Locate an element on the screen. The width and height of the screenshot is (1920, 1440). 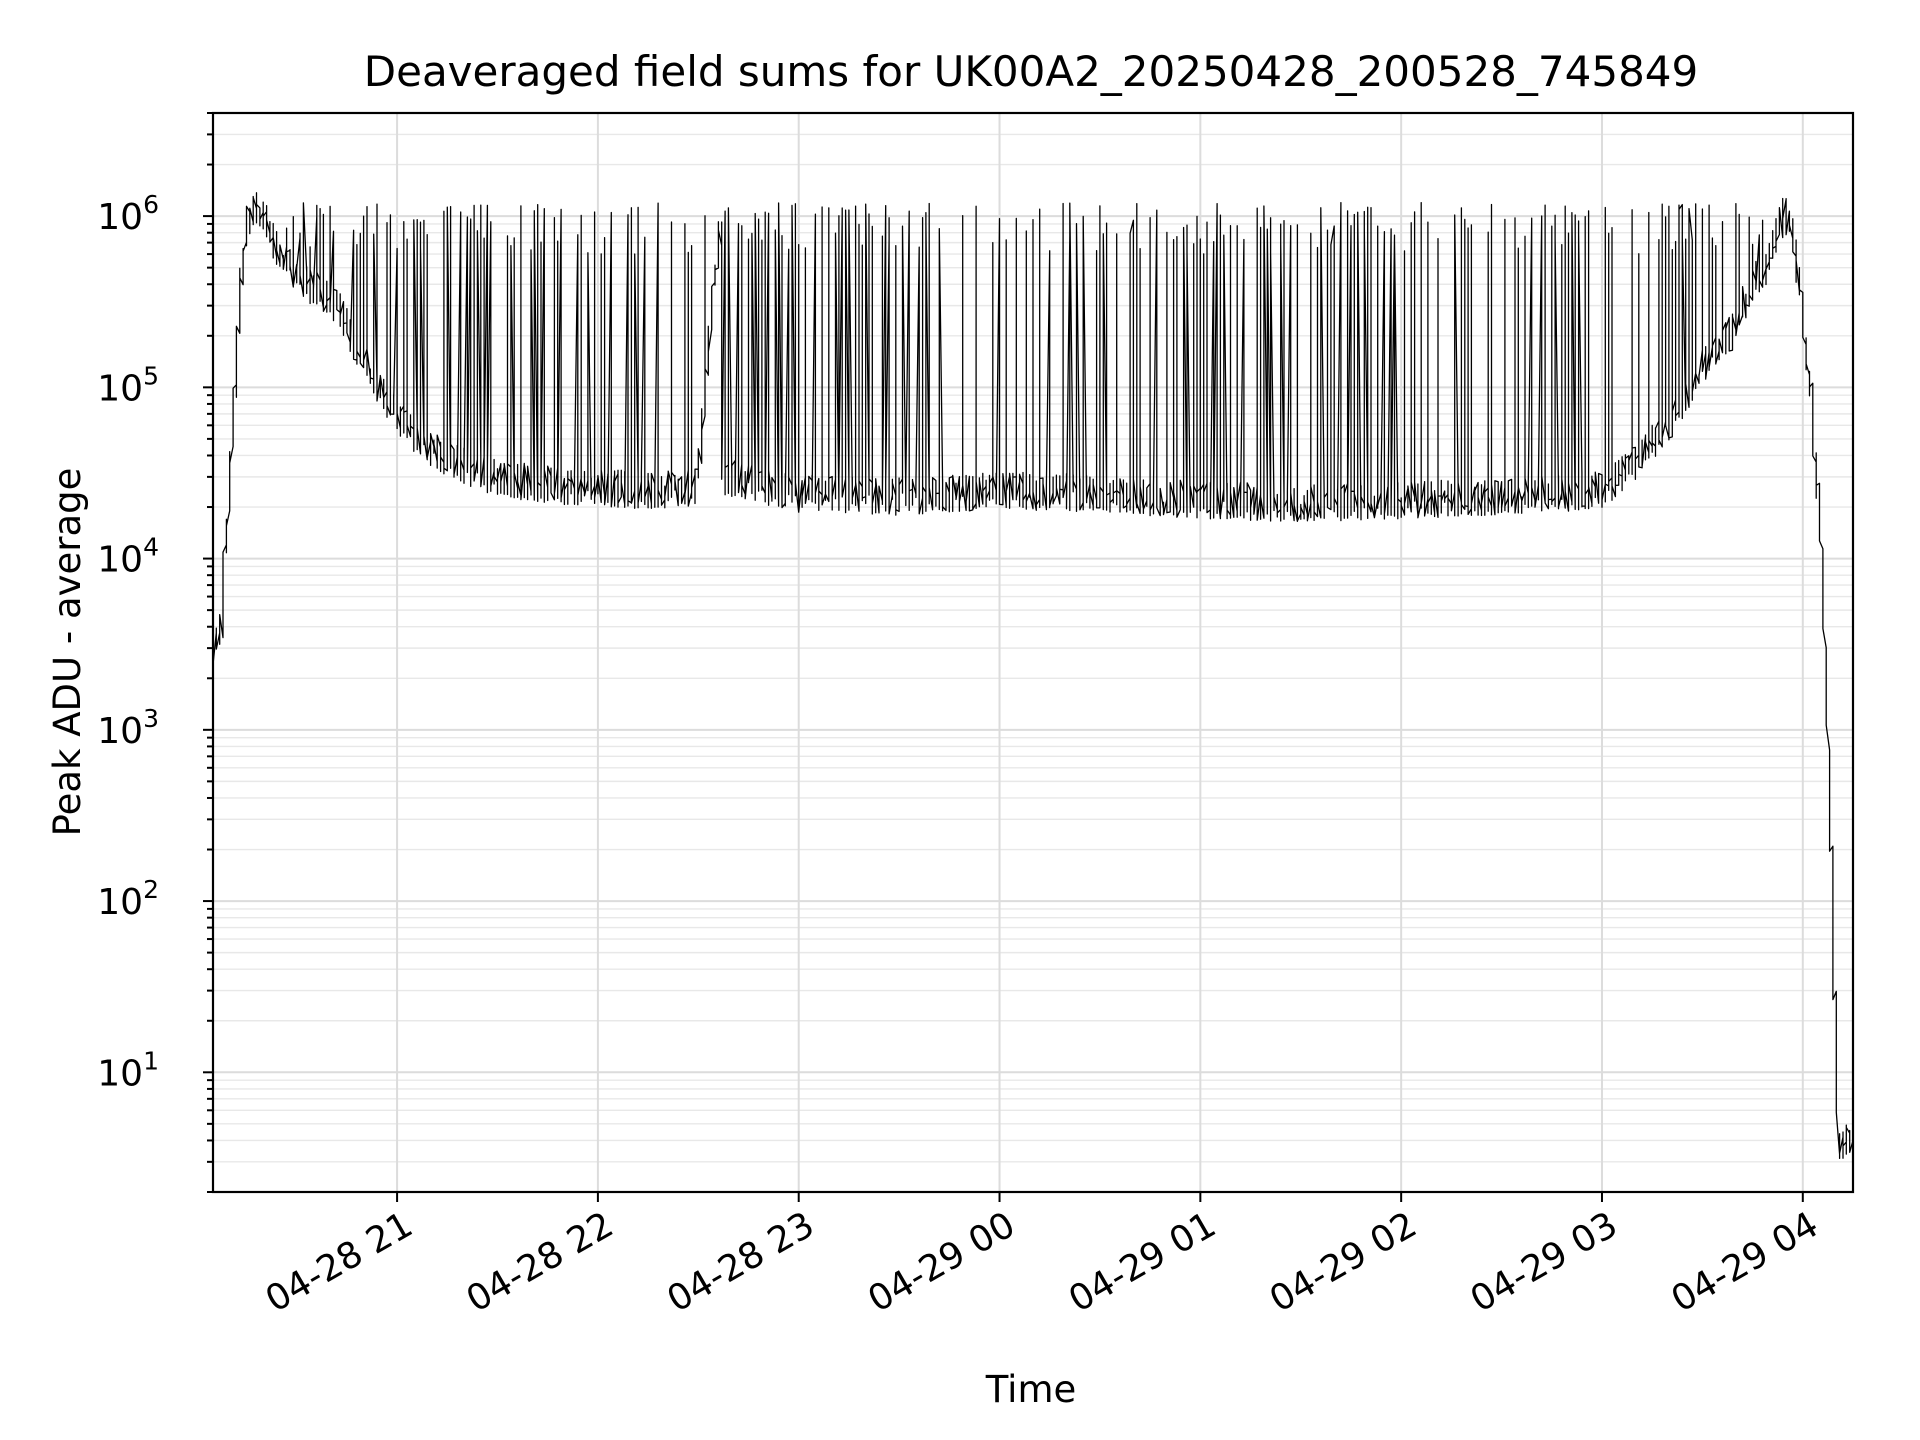
x-tick-label: 04-29 02 is located at coordinates (1343, 1262).